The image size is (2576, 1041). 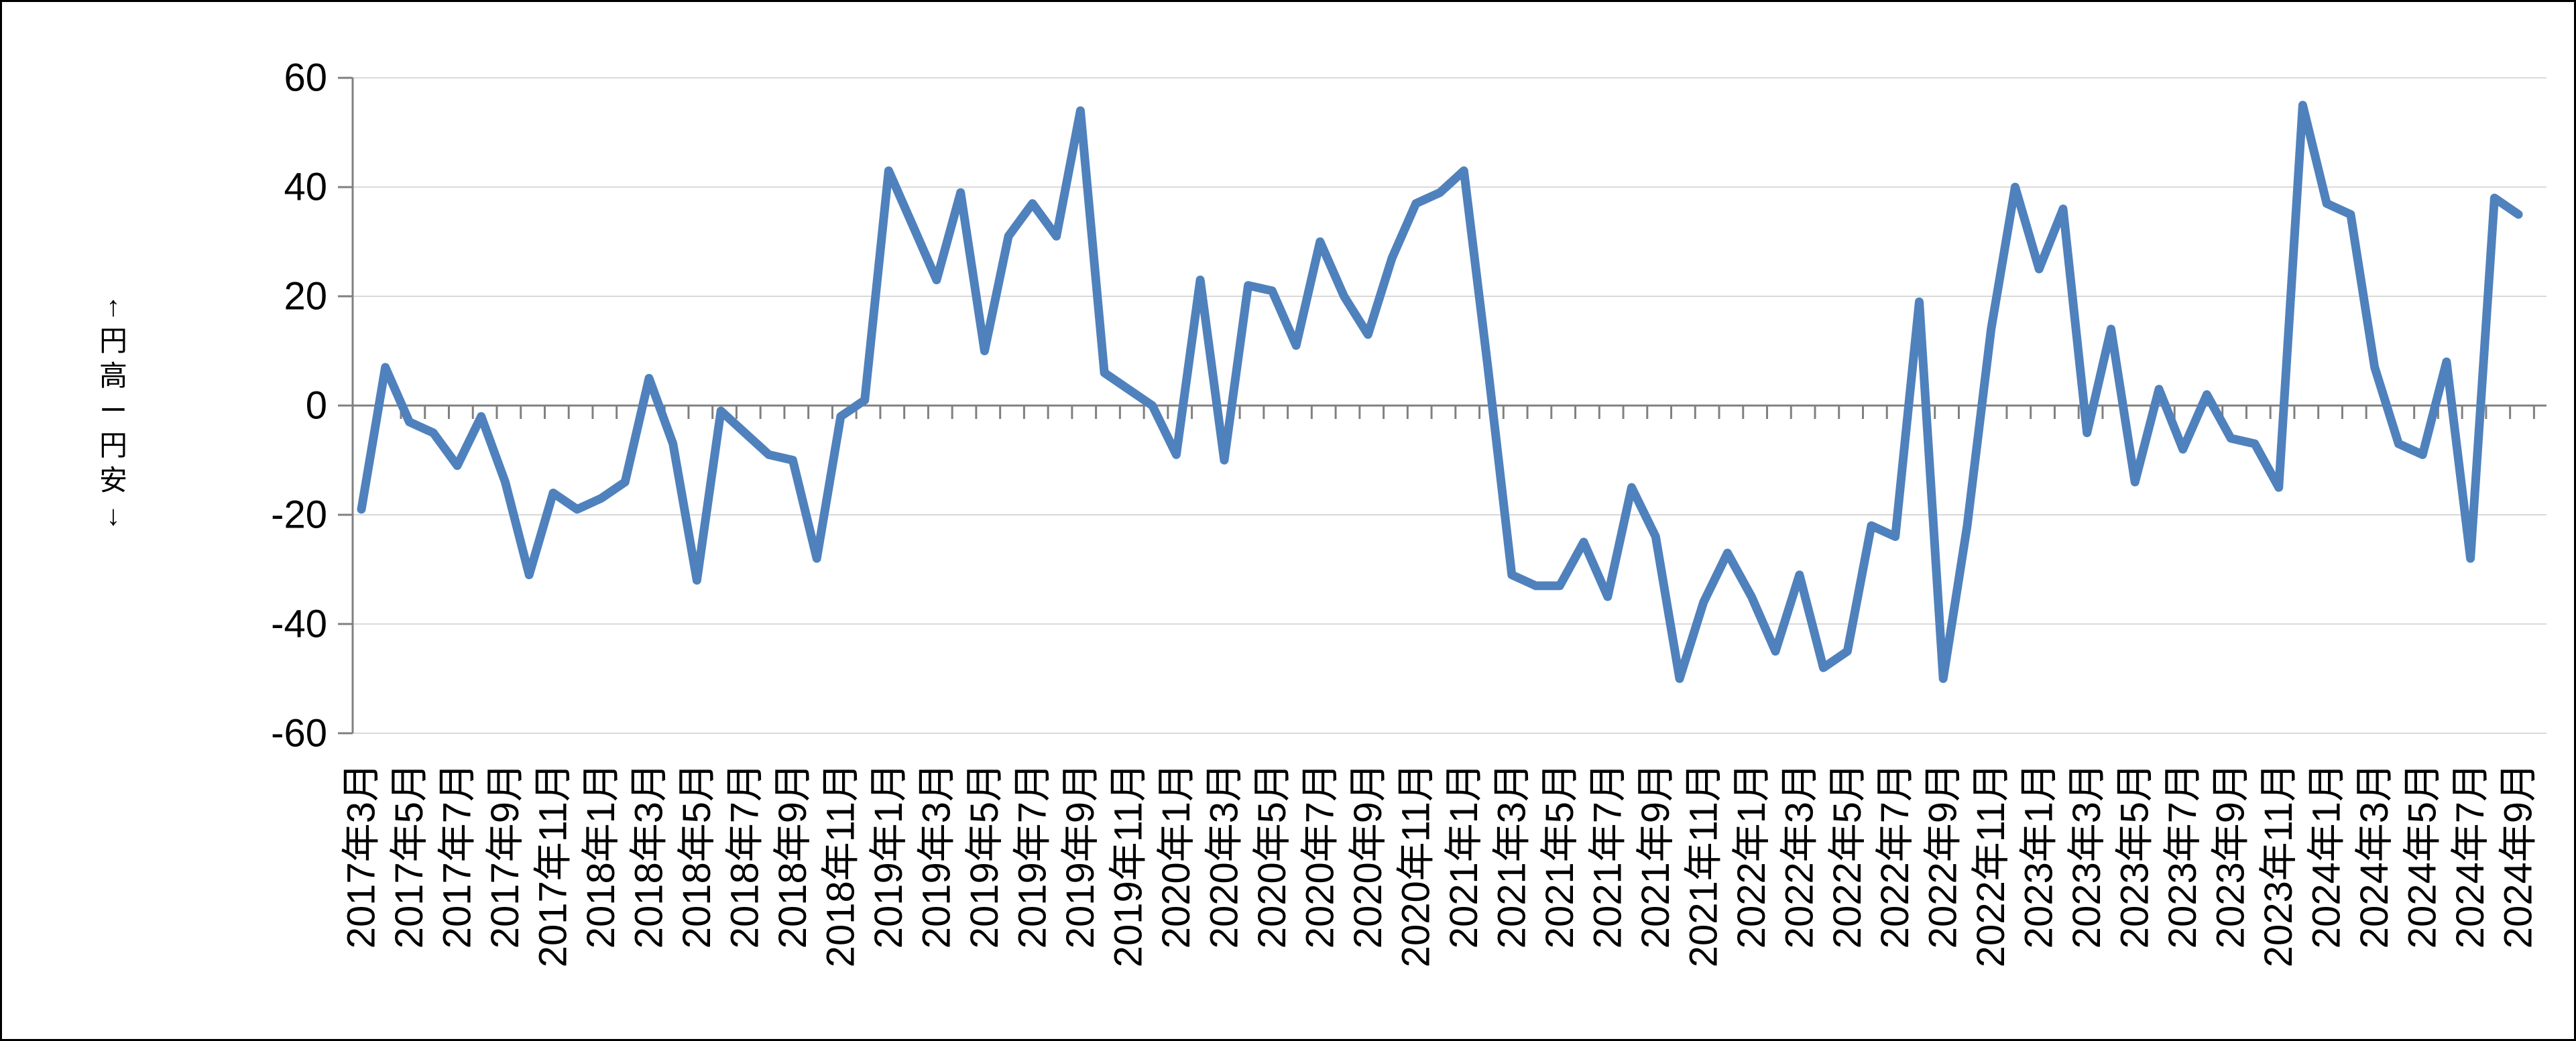 What do you see at coordinates (305, 78) in the screenshot?
I see `y-tick-label: 60` at bounding box center [305, 78].